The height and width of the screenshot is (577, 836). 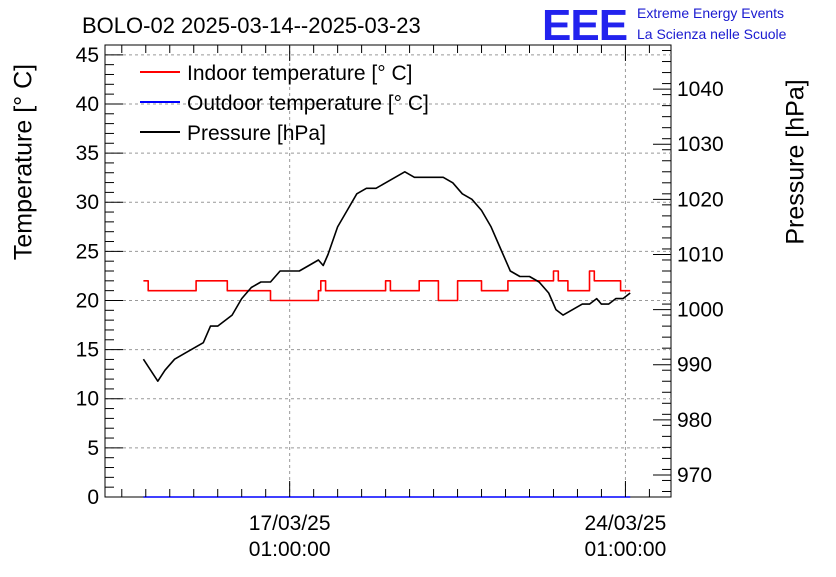 I want to click on legend-label: Outdoor temperature [° C], so click(x=308, y=103).